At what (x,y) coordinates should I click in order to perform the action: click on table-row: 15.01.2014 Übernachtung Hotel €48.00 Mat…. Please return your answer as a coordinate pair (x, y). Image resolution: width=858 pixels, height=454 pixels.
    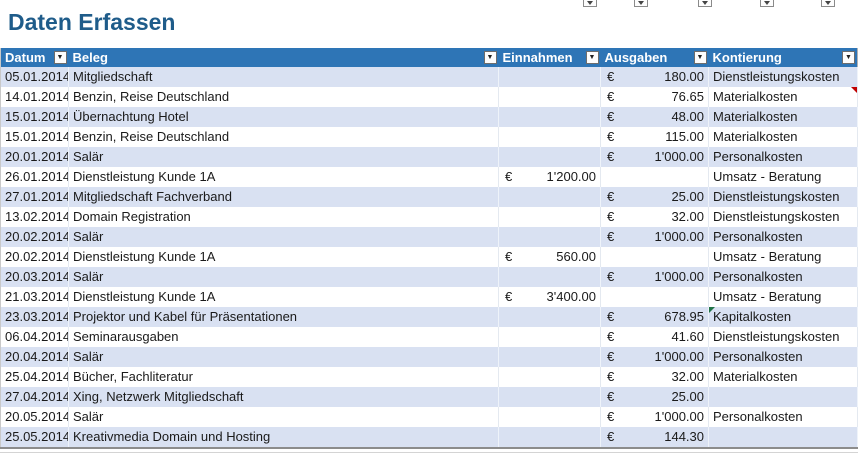
    Looking at the image, I should click on (429, 117).